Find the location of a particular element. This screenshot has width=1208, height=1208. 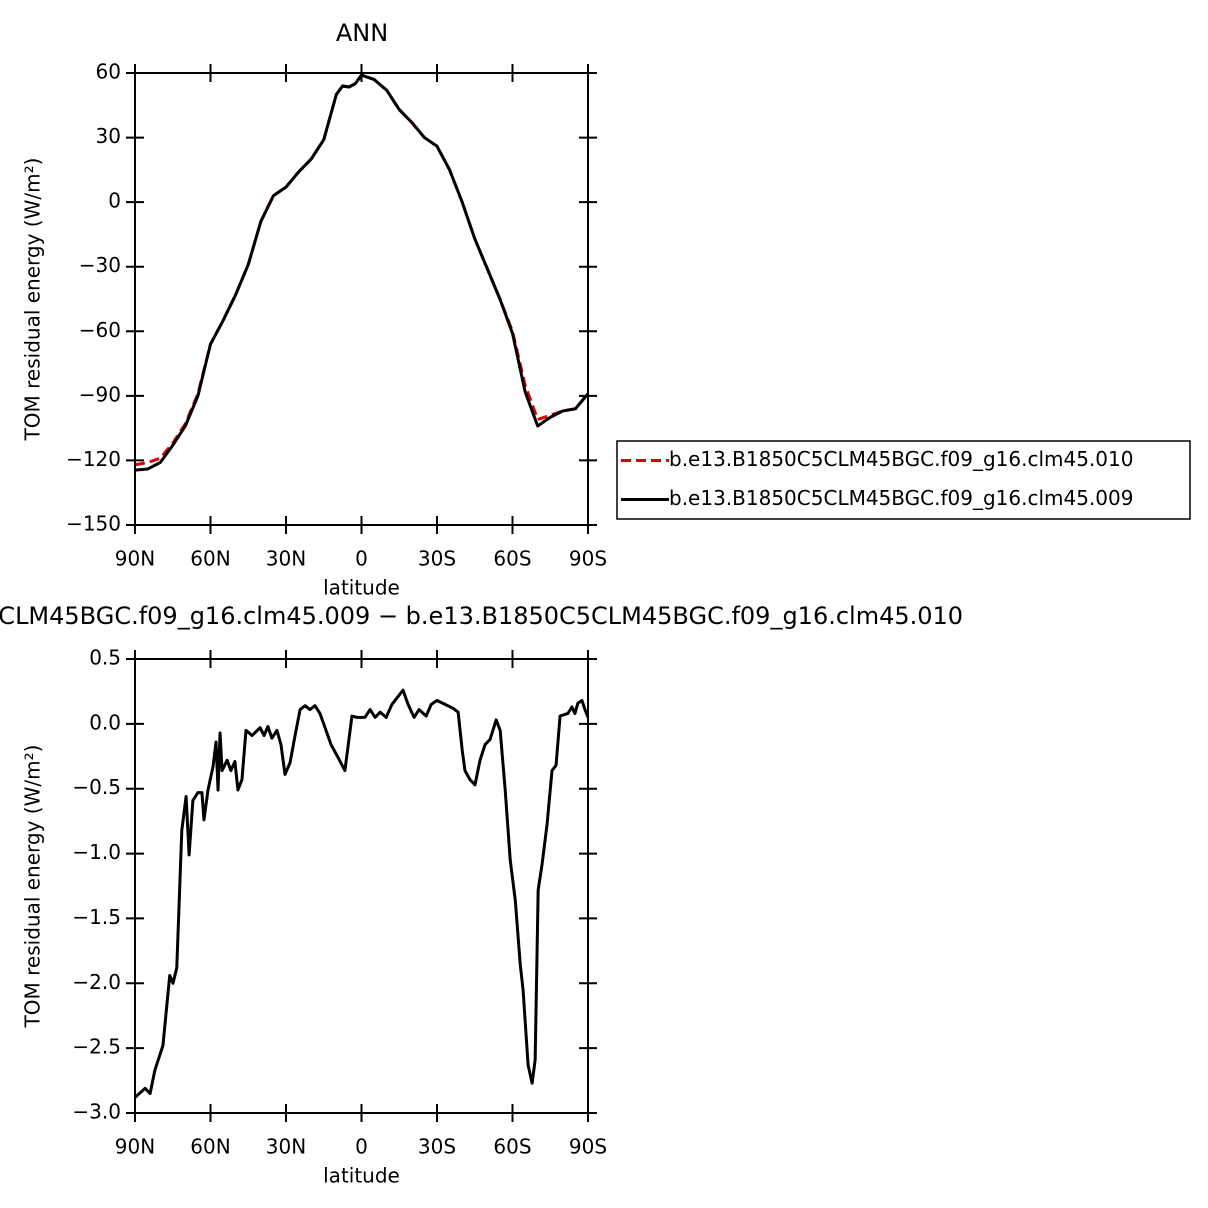

y-tick-label: −1.5 is located at coordinates (96, 917).